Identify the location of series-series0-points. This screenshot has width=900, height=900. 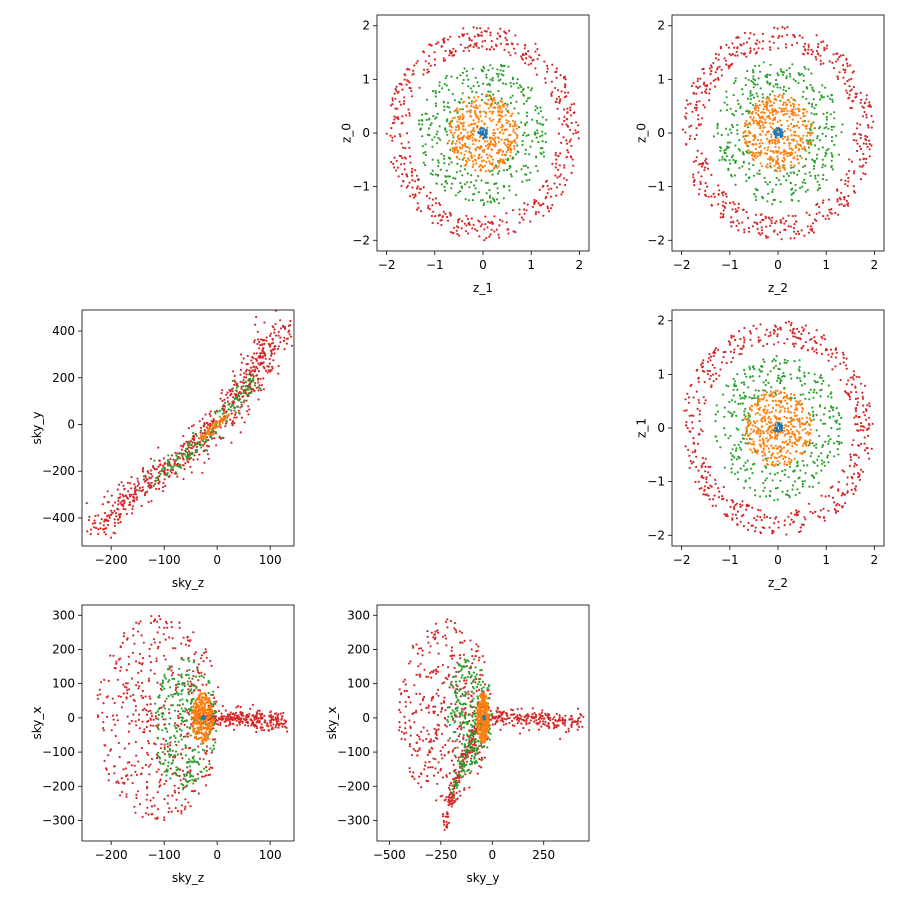
(778, 133).